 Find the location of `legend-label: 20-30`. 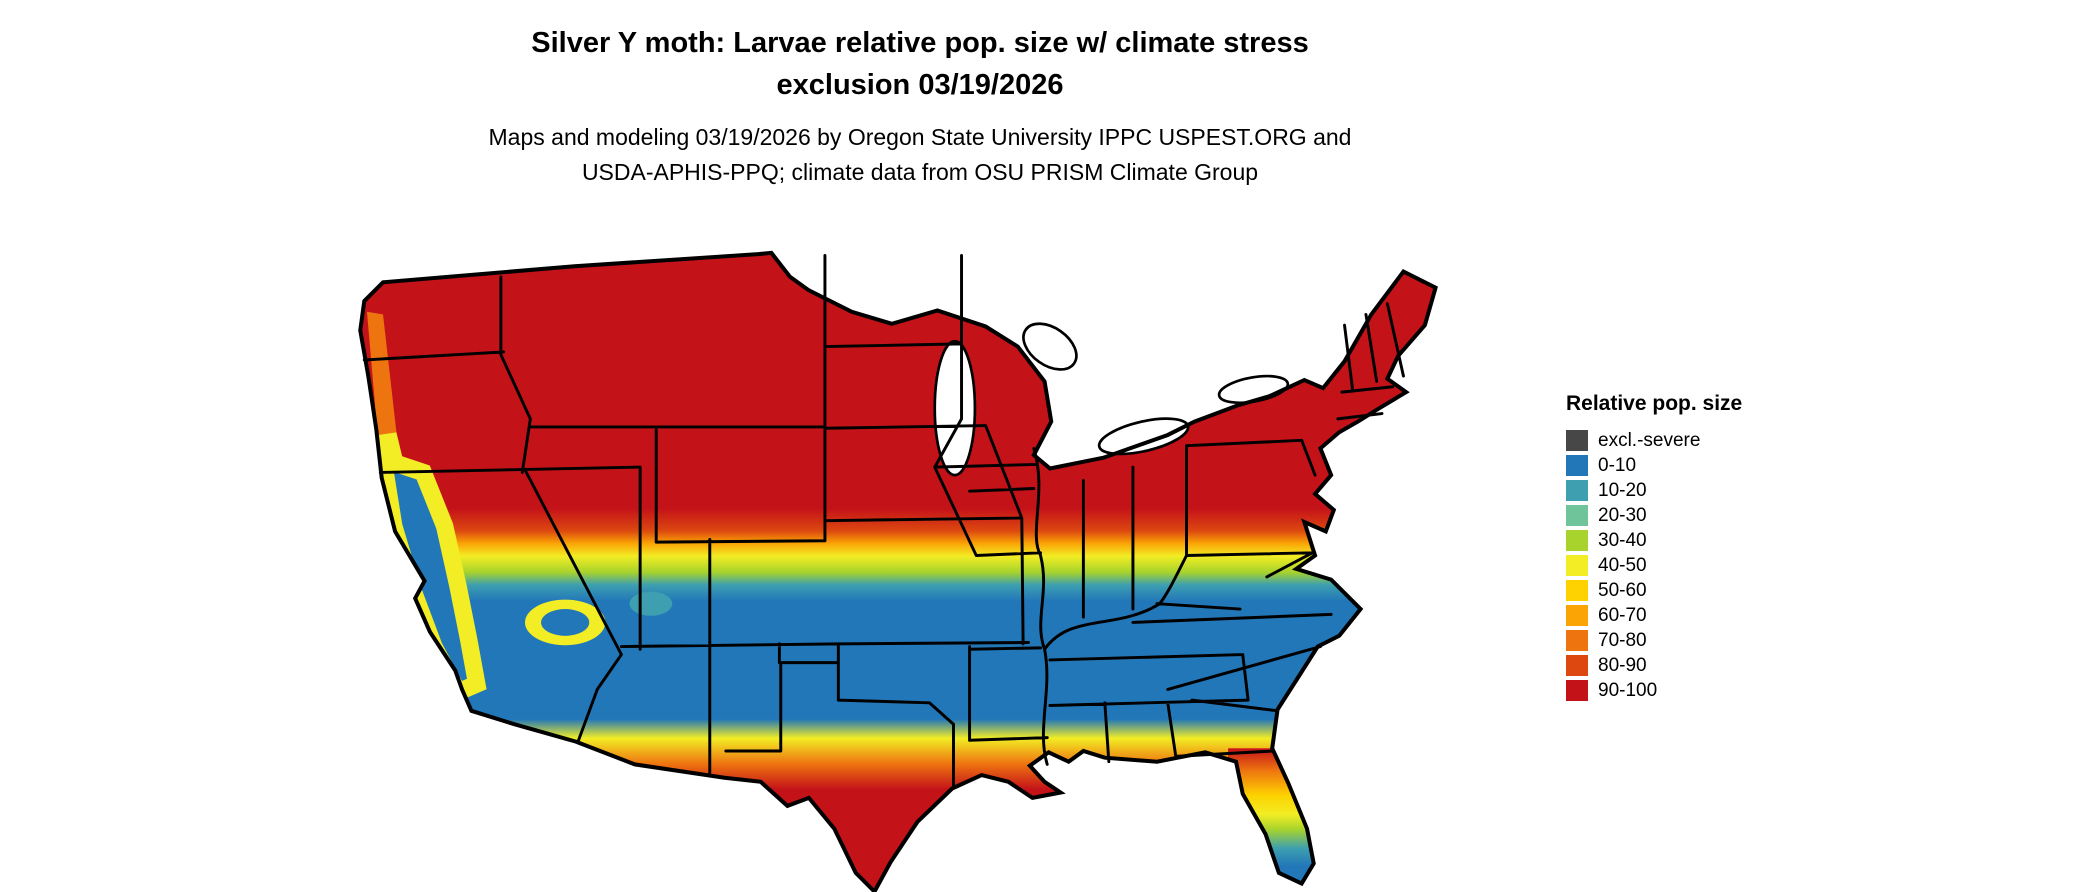

legend-label: 20-30 is located at coordinates (1622, 515).